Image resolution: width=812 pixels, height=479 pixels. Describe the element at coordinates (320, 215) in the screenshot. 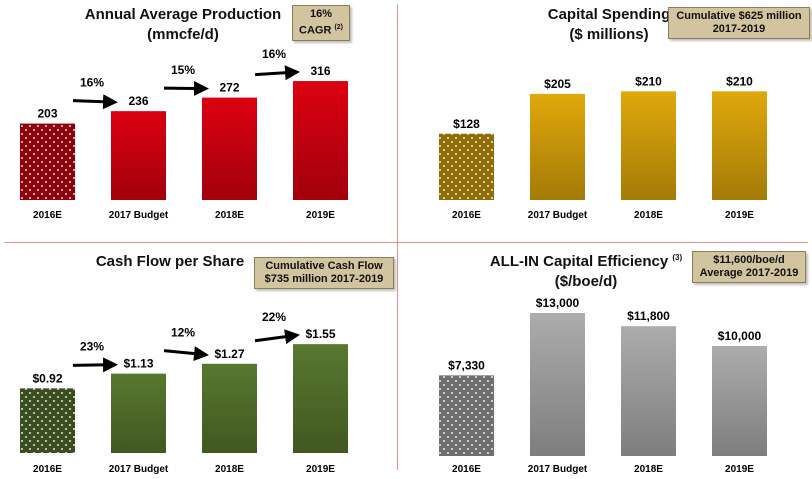

I see `production-category-label: 2019E` at that location.